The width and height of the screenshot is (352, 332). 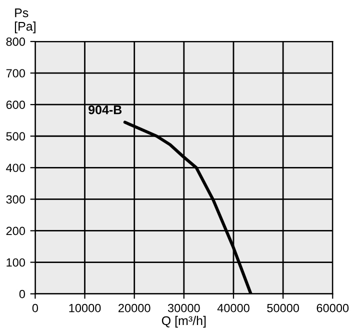 What do you see at coordinates (283, 308) in the screenshot?
I see `x-tick-label: 50000` at bounding box center [283, 308].